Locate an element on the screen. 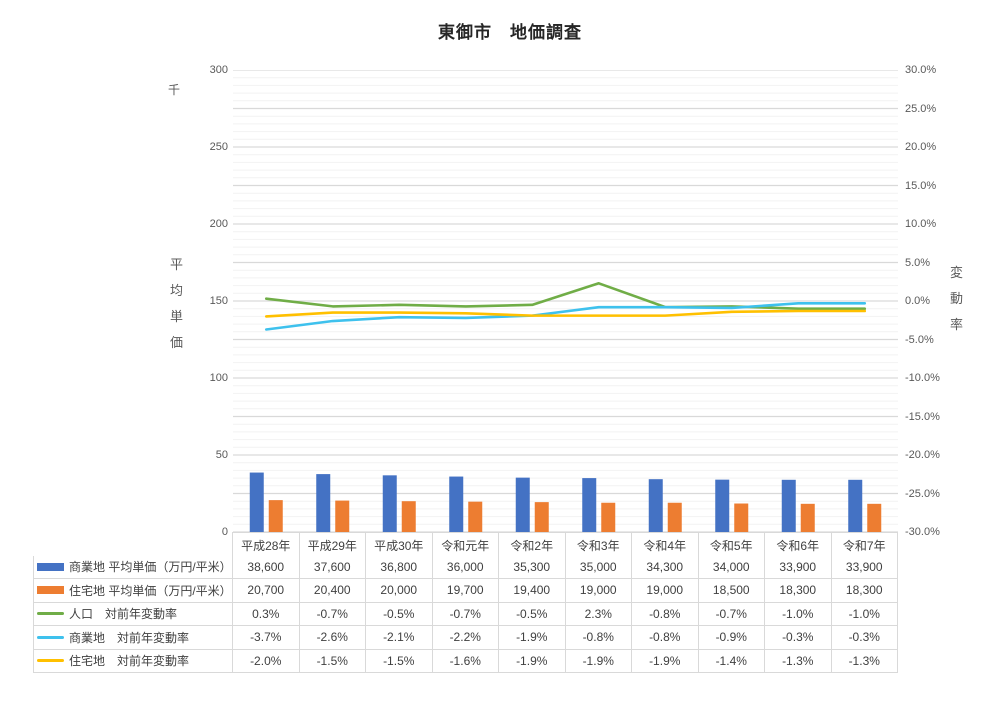  table-value-cell: 0.3% is located at coordinates (266, 614).